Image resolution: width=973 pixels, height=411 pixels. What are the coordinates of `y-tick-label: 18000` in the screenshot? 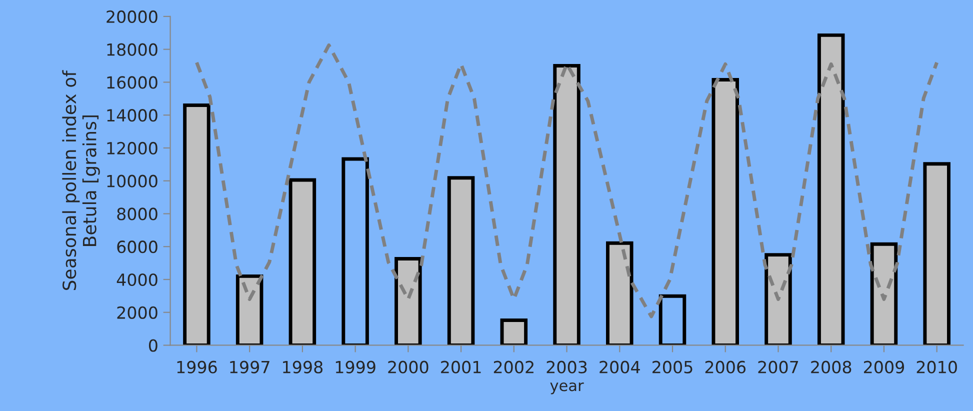 It's located at (132, 49).